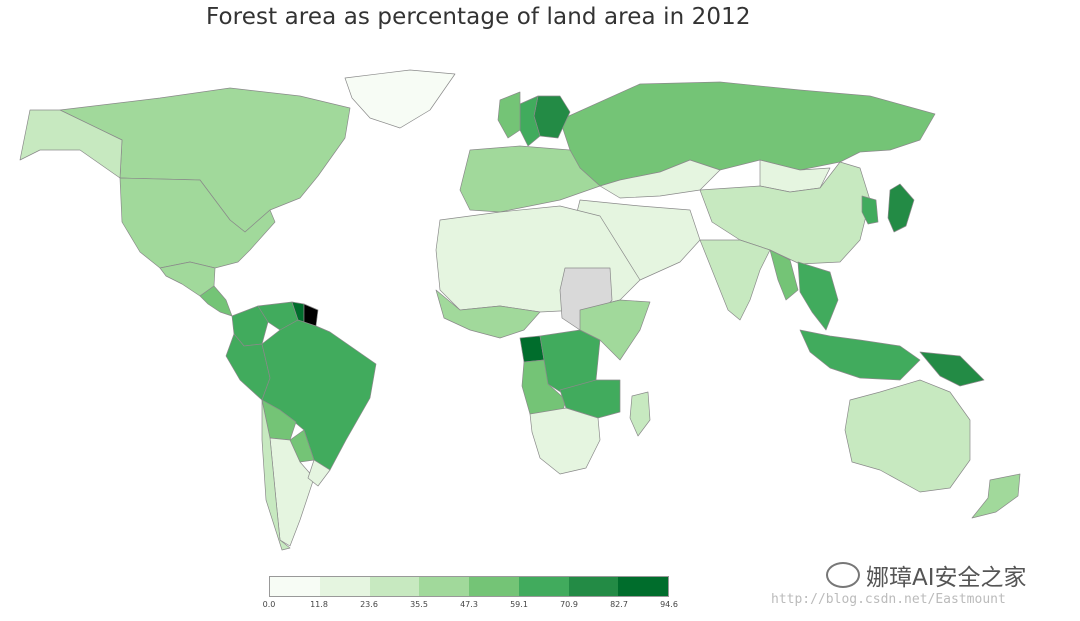 The height and width of the screenshot is (621, 1080). What do you see at coordinates (952, 369) in the screenshot?
I see `region-papua-new-guinea: Papua New Guinea` at bounding box center [952, 369].